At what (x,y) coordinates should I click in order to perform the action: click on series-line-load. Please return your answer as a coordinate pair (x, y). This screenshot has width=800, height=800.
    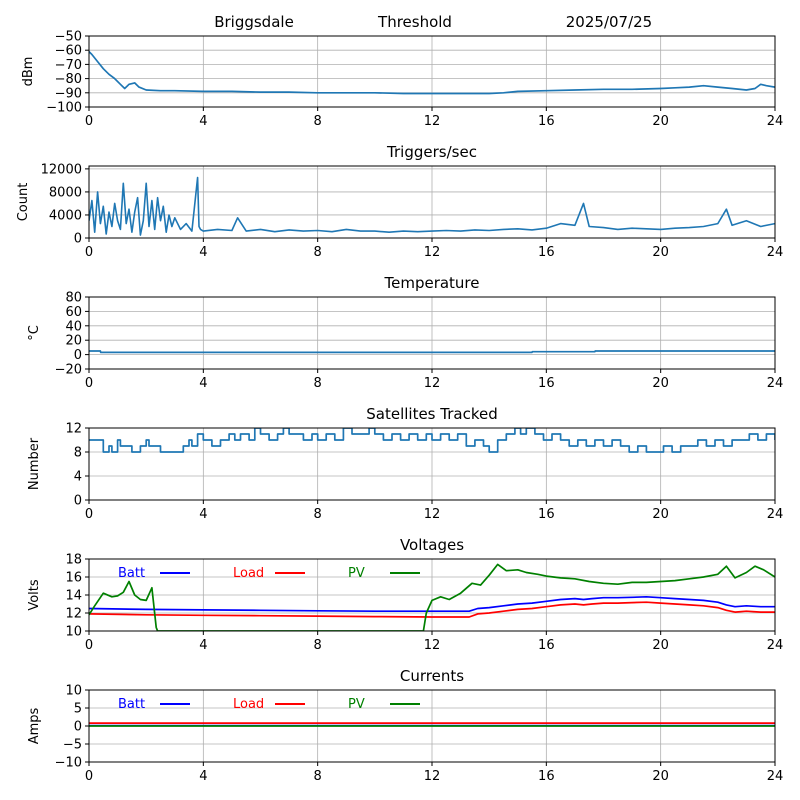
    Looking at the image, I should click on (432, 609).